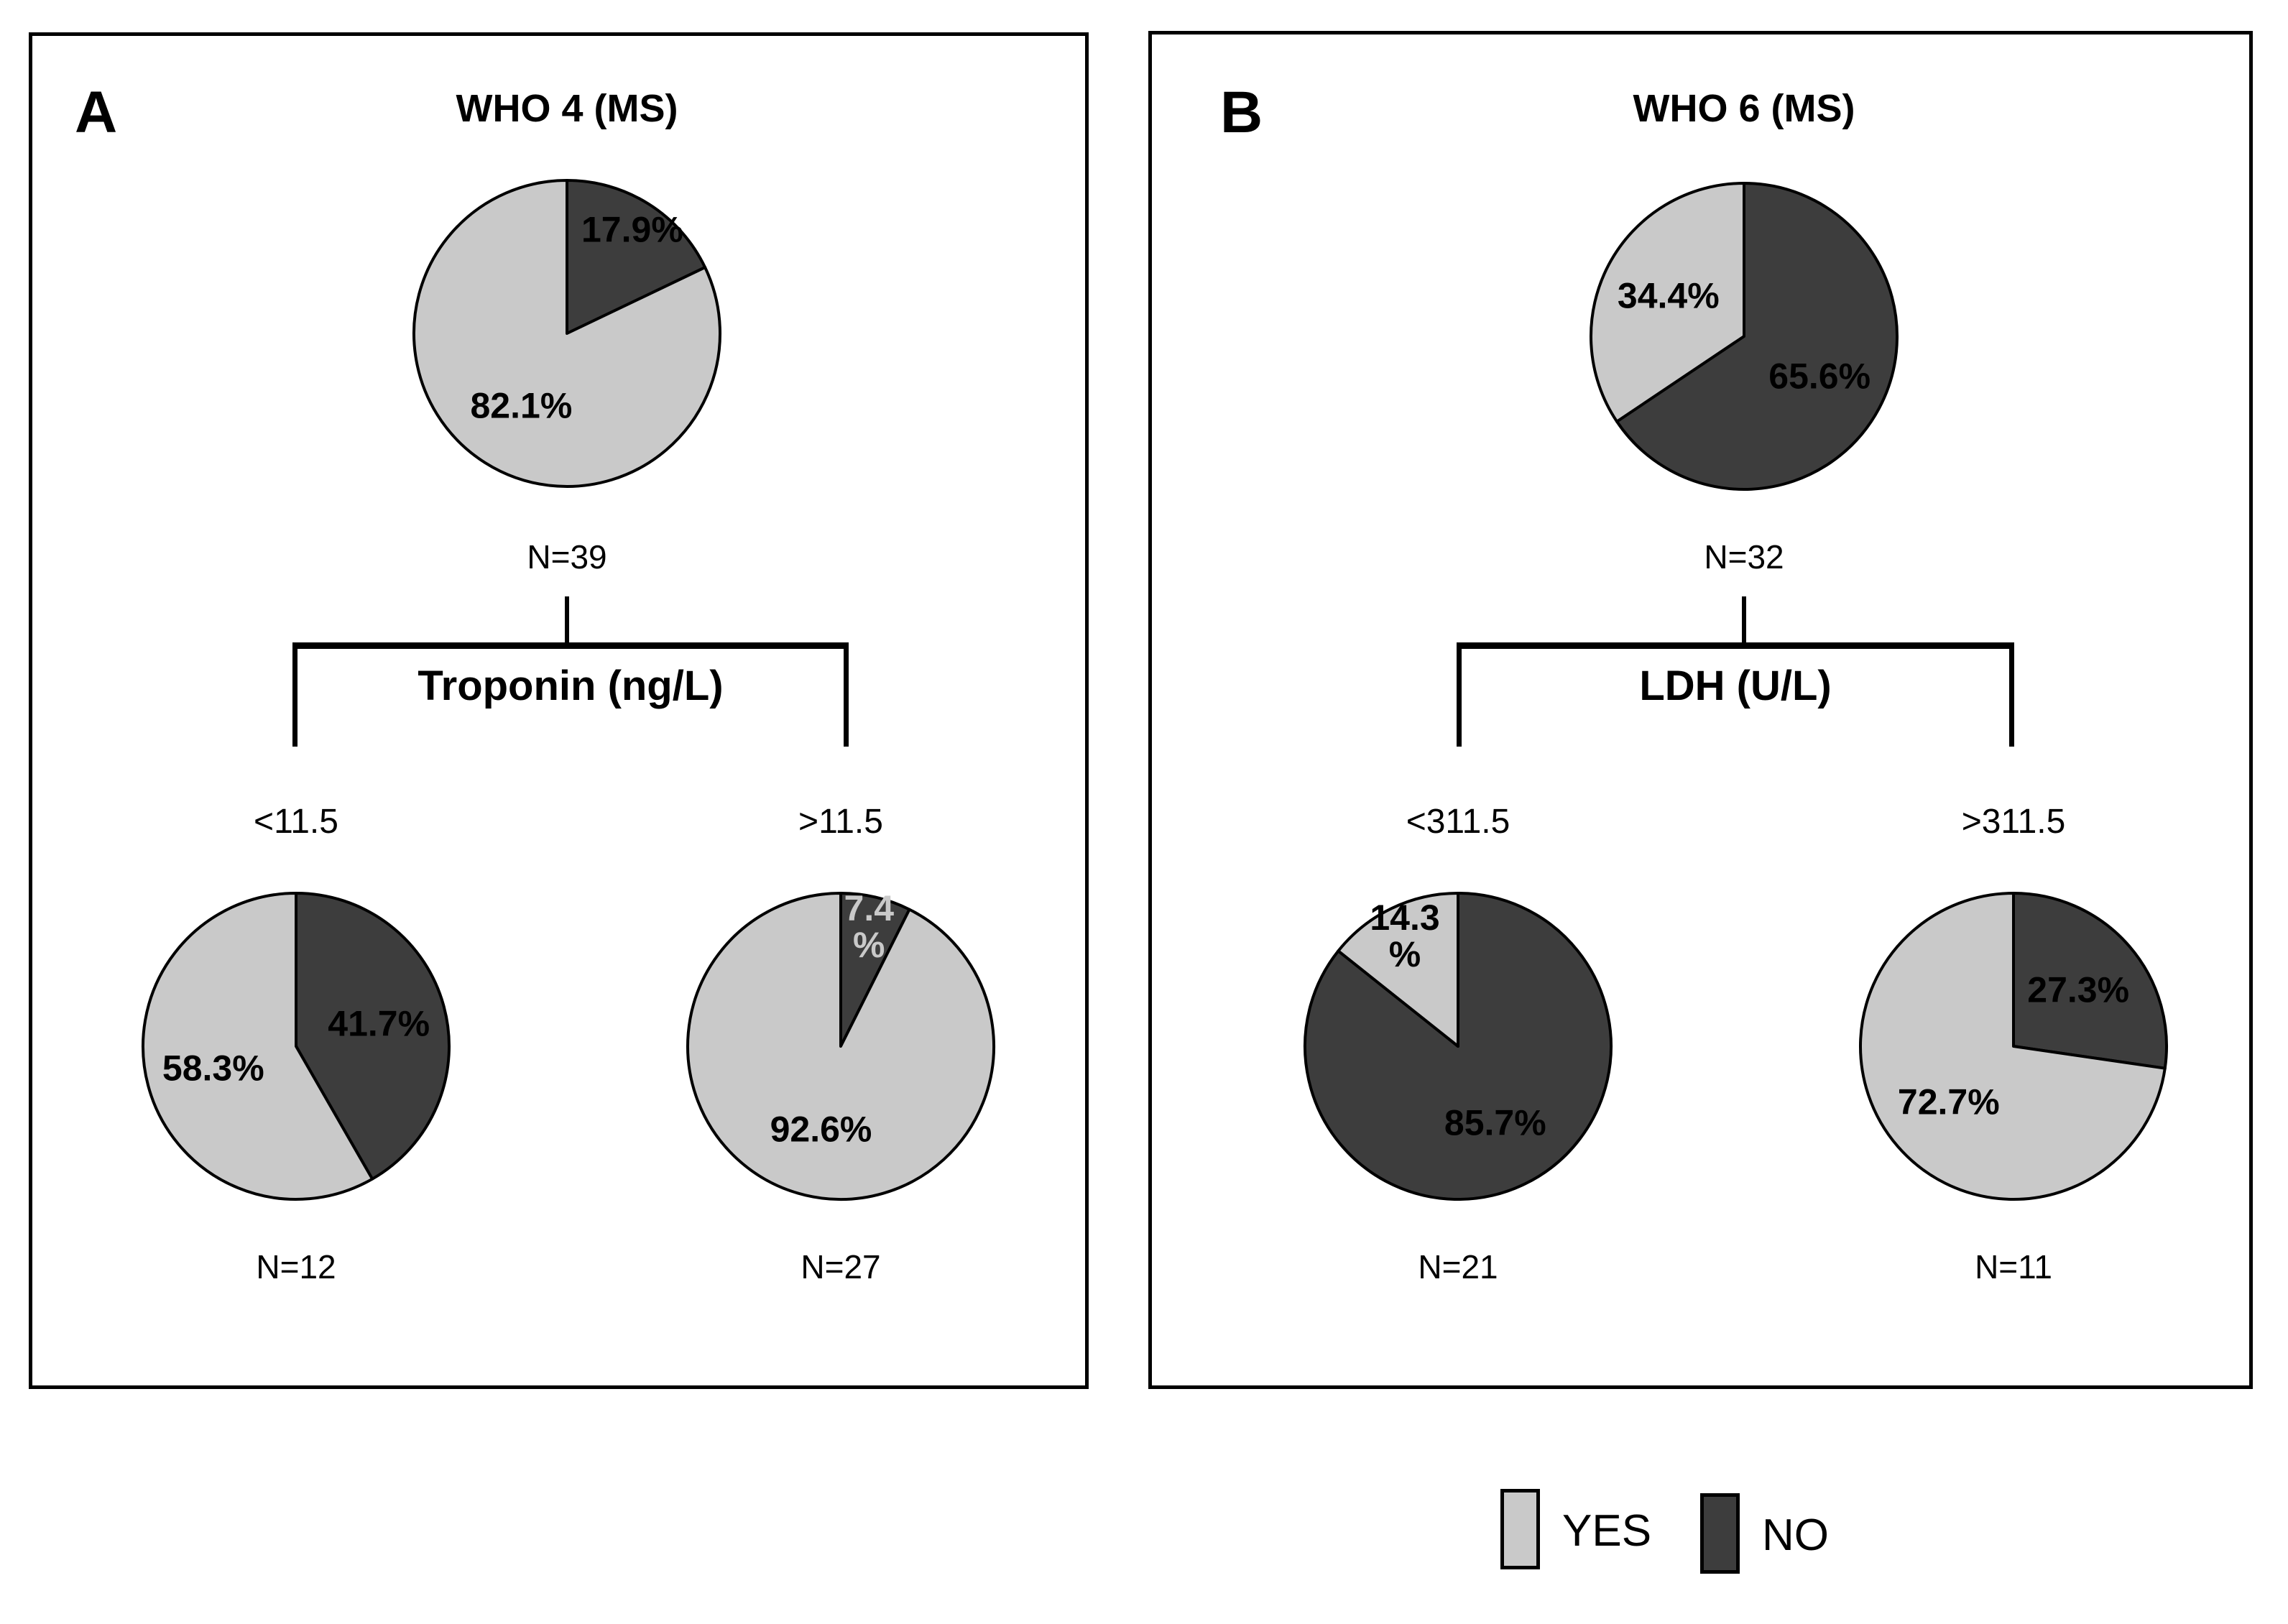  What do you see at coordinates (1744, 620) in the screenshot?
I see `tree-stem-b` at bounding box center [1744, 620].